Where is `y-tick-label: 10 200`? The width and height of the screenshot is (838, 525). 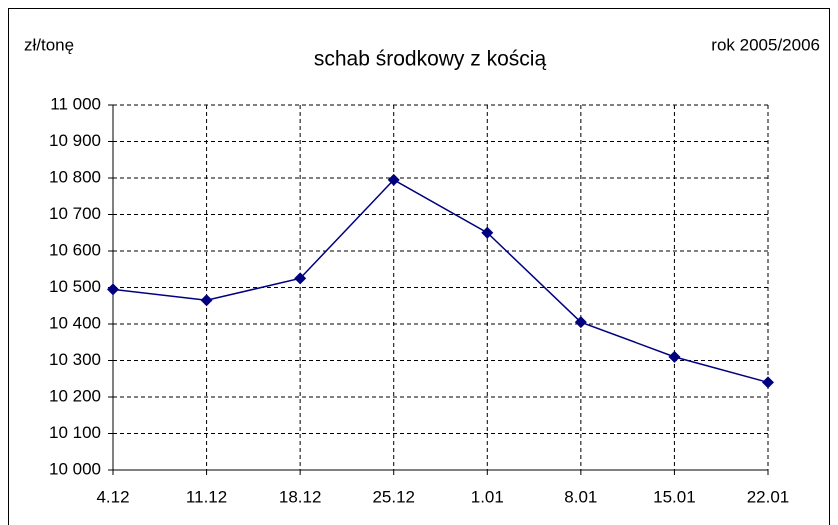
y-tick-label: 10 200 is located at coordinates (75, 395).